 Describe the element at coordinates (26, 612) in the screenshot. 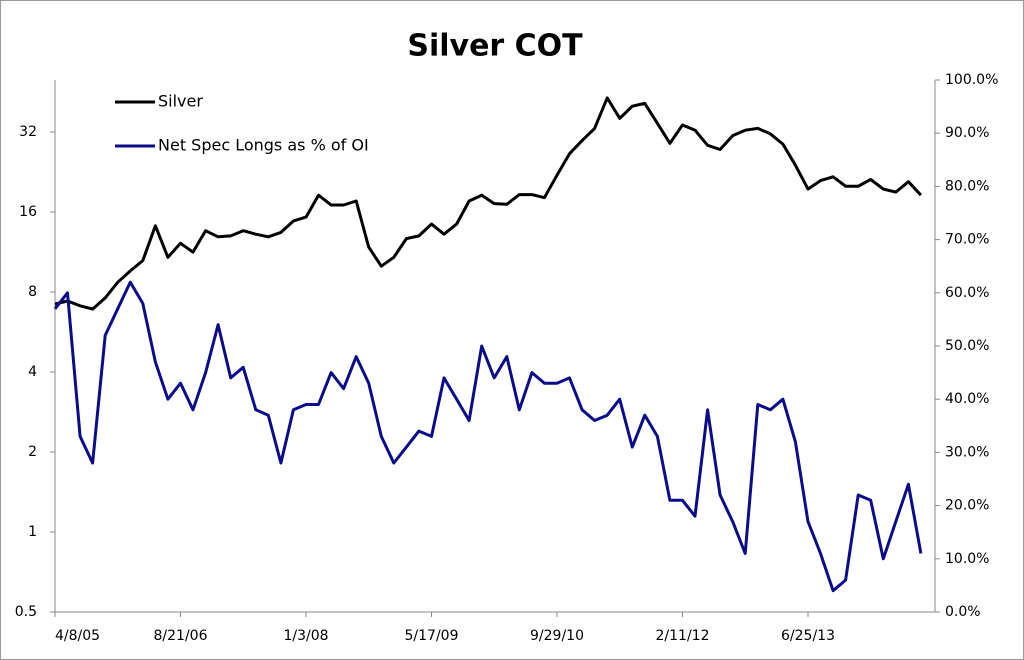

I see `y-tick-label: 0.5` at that location.